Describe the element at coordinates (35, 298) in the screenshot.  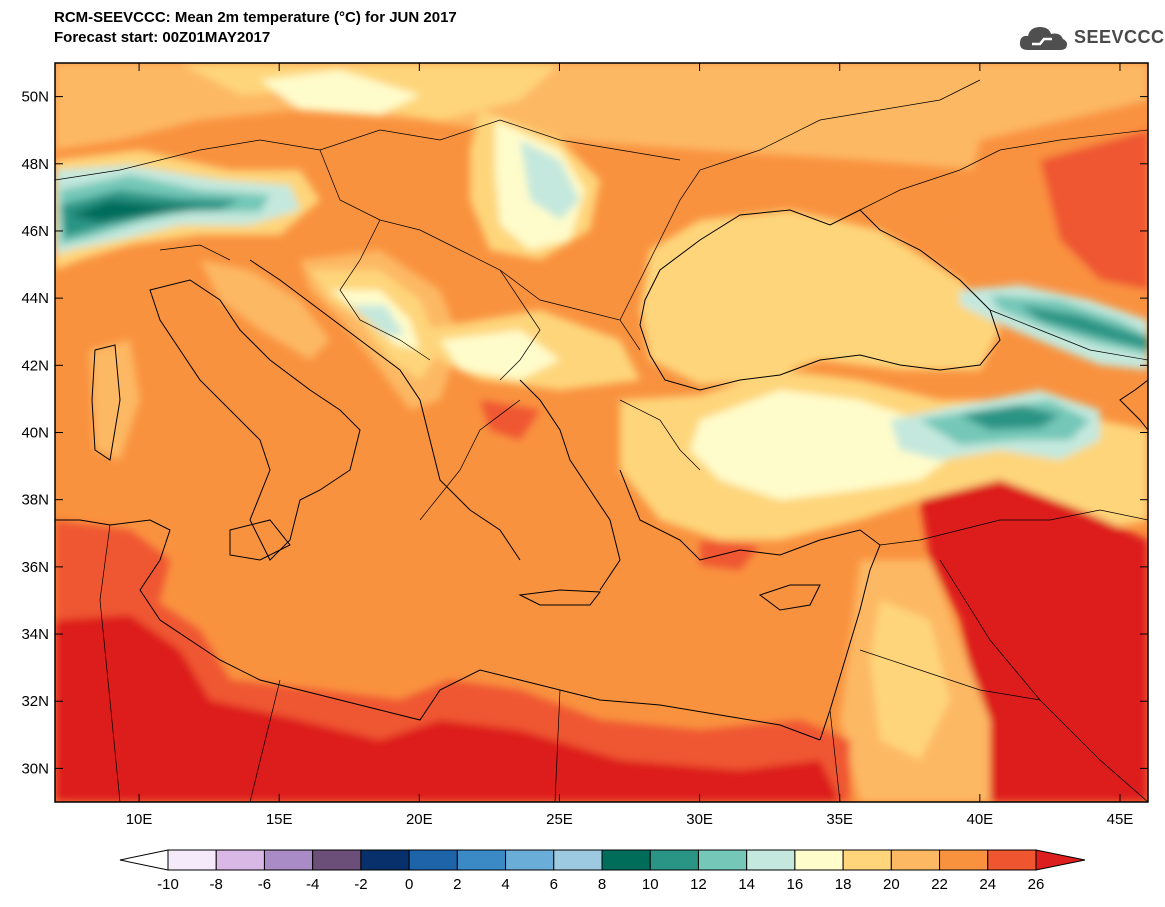
I see `lat-tick-label: 44N` at that location.